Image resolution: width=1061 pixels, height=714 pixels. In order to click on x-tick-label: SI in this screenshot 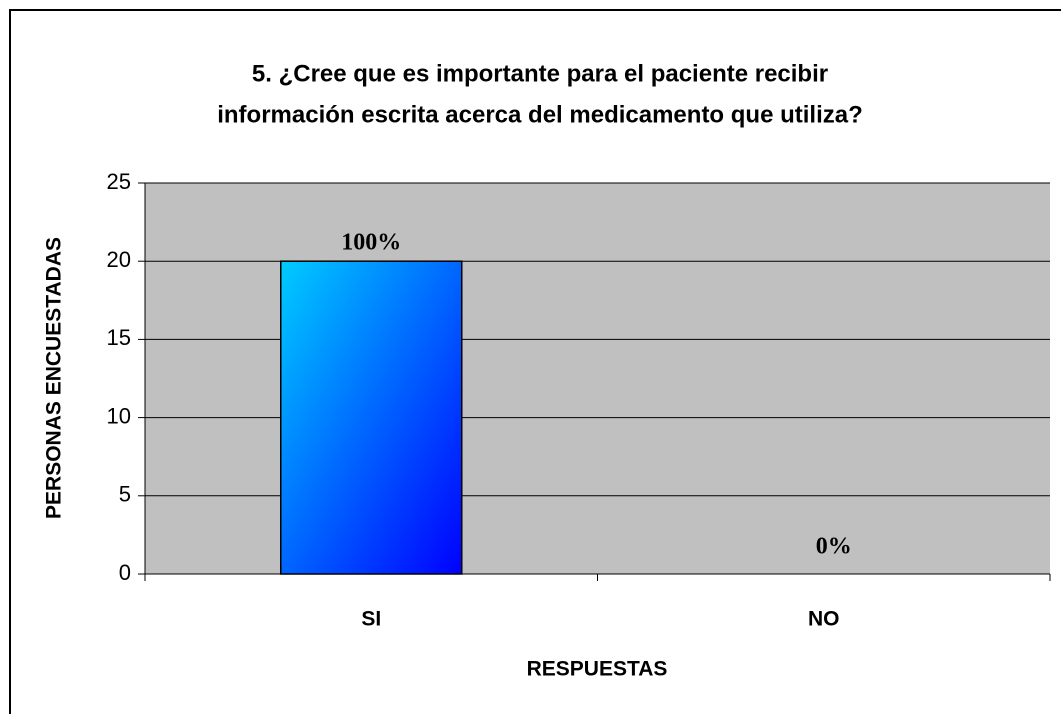, I will do `click(371, 619)`.